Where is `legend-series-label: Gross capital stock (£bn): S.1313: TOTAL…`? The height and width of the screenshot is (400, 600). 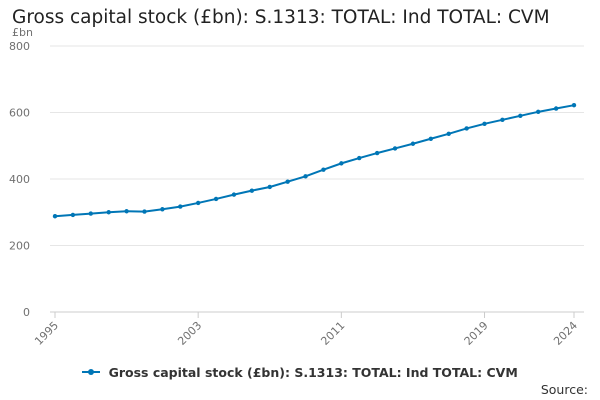
legend-series-label: Gross capital stock (£bn): S.1313: TOTAL… is located at coordinates (313, 372).